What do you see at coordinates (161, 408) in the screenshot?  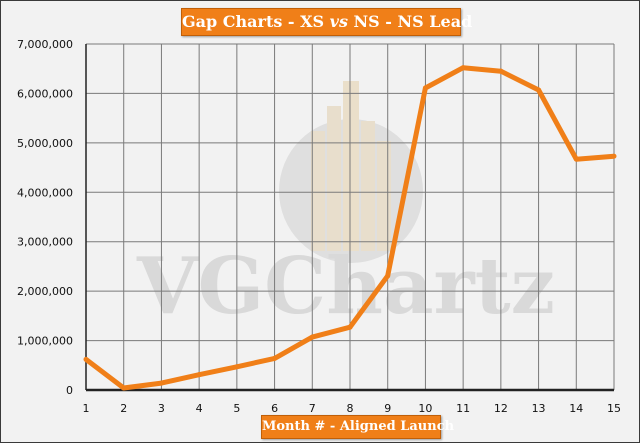 I see `x-tick-label-2: 3` at bounding box center [161, 408].